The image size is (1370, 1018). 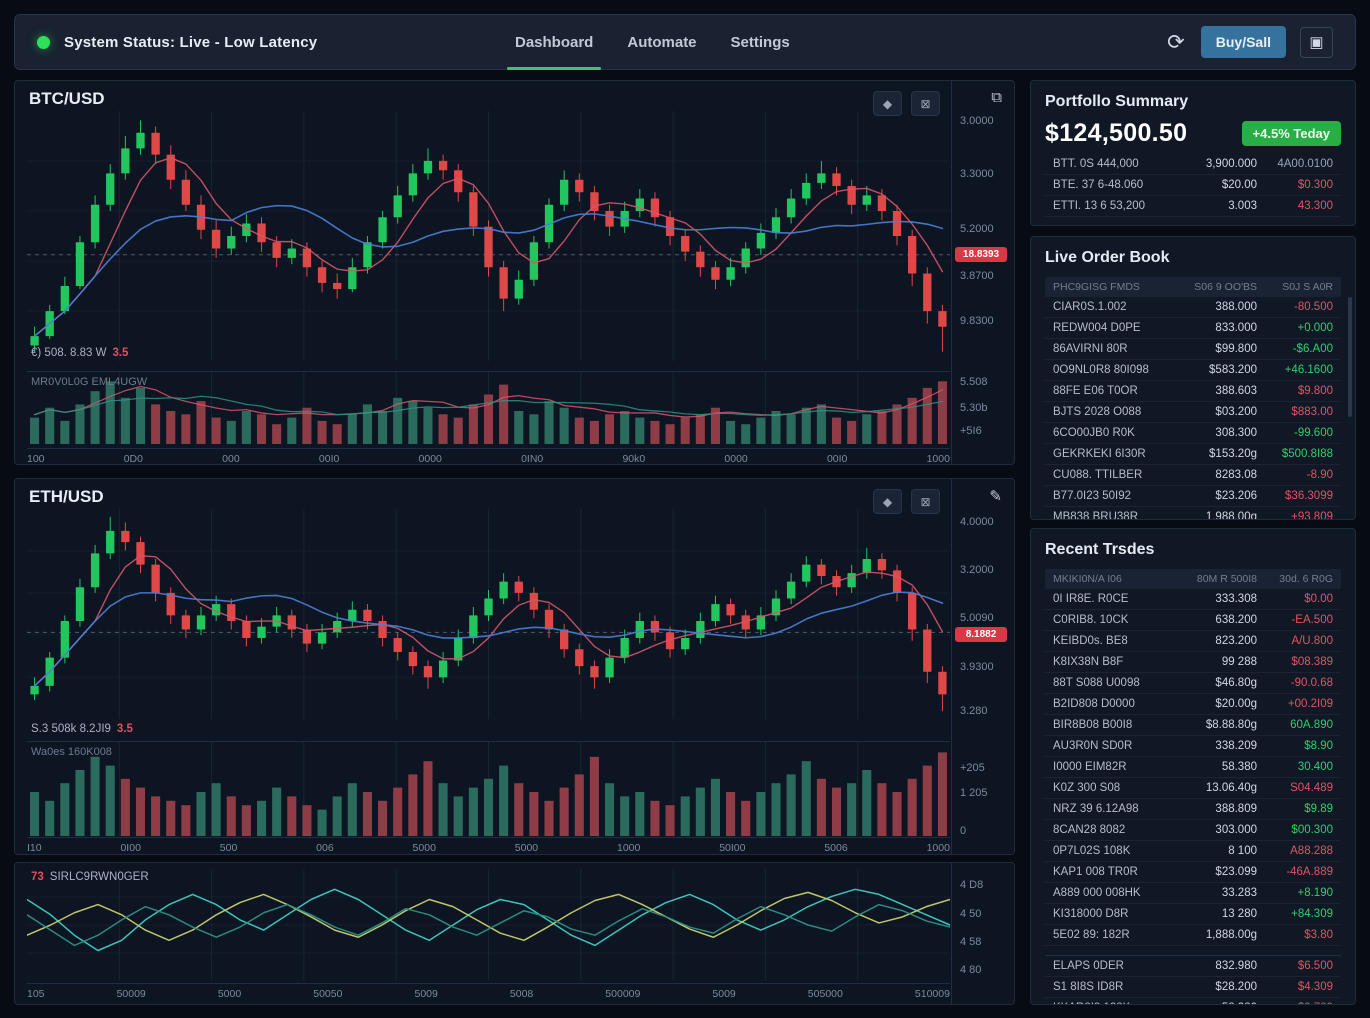 I want to click on x-tick-label: 510009, so click(x=932, y=994).